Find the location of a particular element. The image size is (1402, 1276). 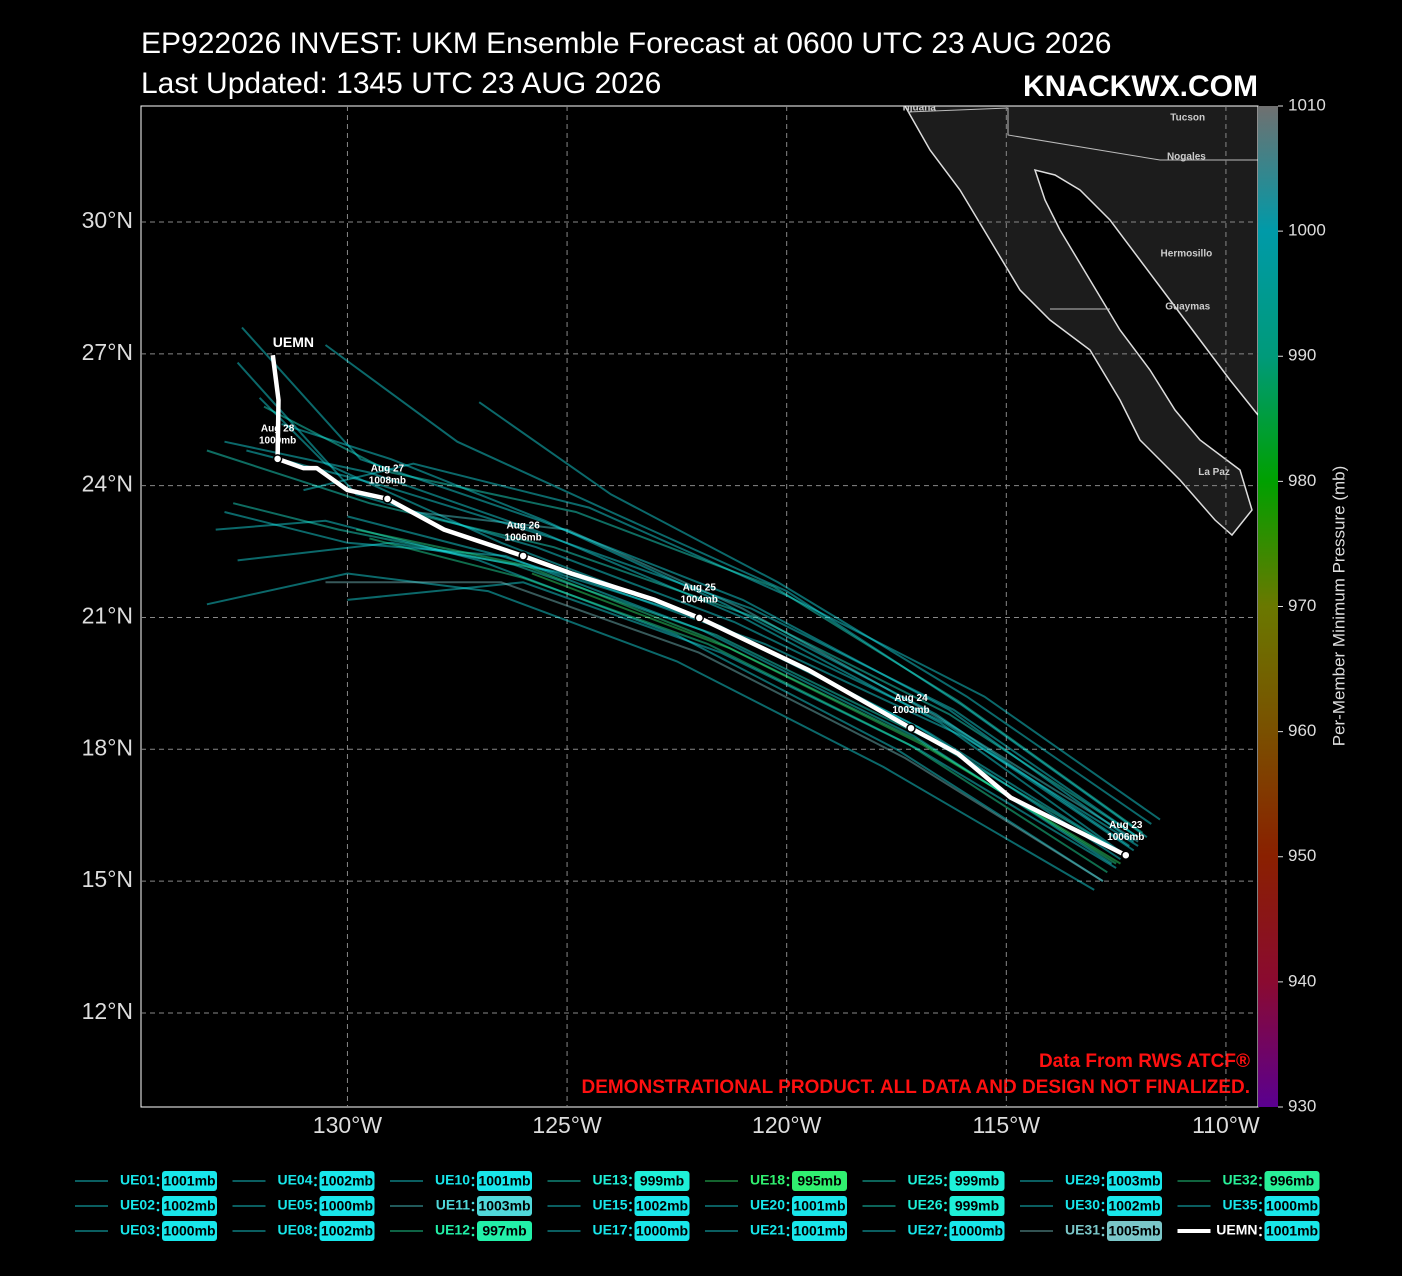

point-pressure: 1008mb is located at coordinates (387, 480).